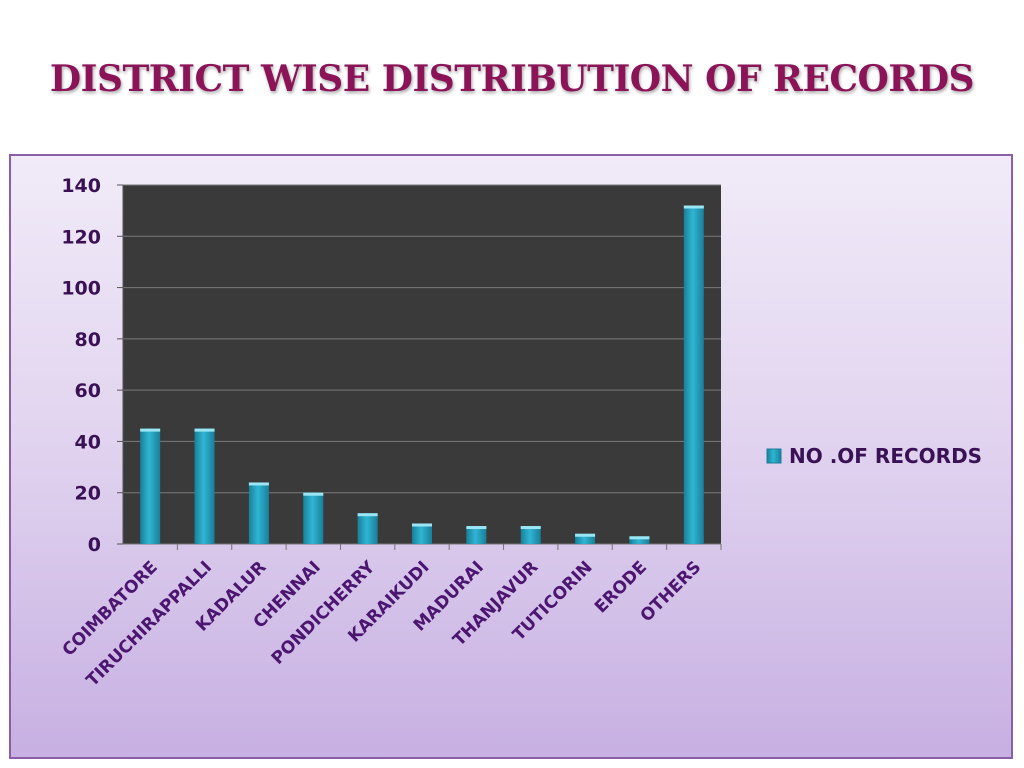 The height and width of the screenshot is (768, 1024). What do you see at coordinates (88, 494) in the screenshot?
I see `y-tick-label: 20` at bounding box center [88, 494].